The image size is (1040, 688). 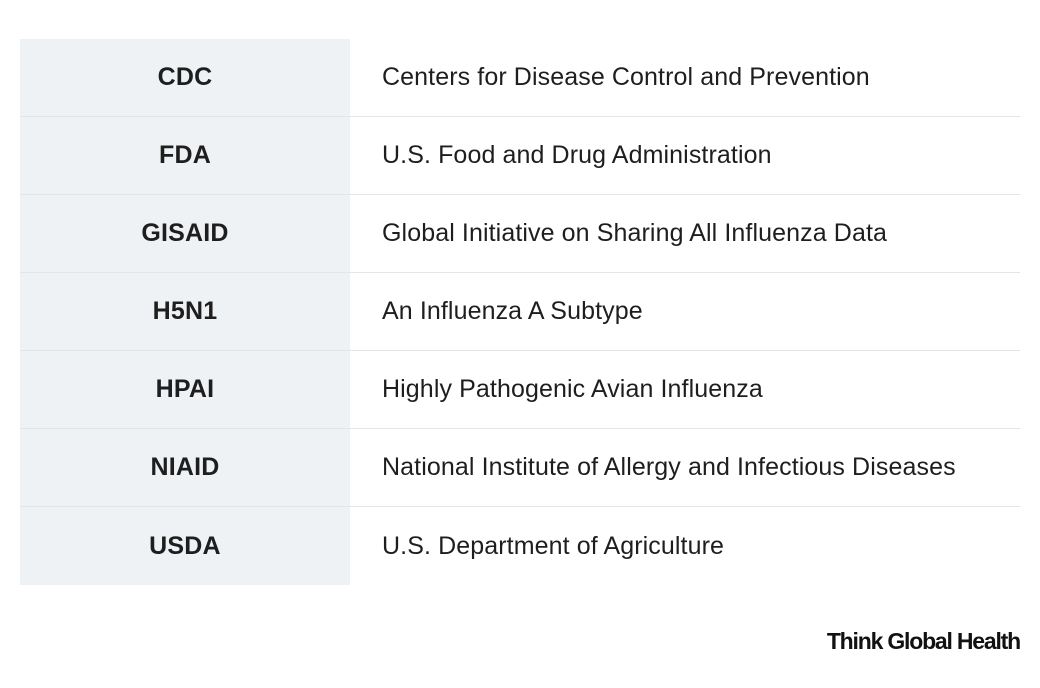 I want to click on abbreviation-cell: CDC, so click(x=185, y=77).